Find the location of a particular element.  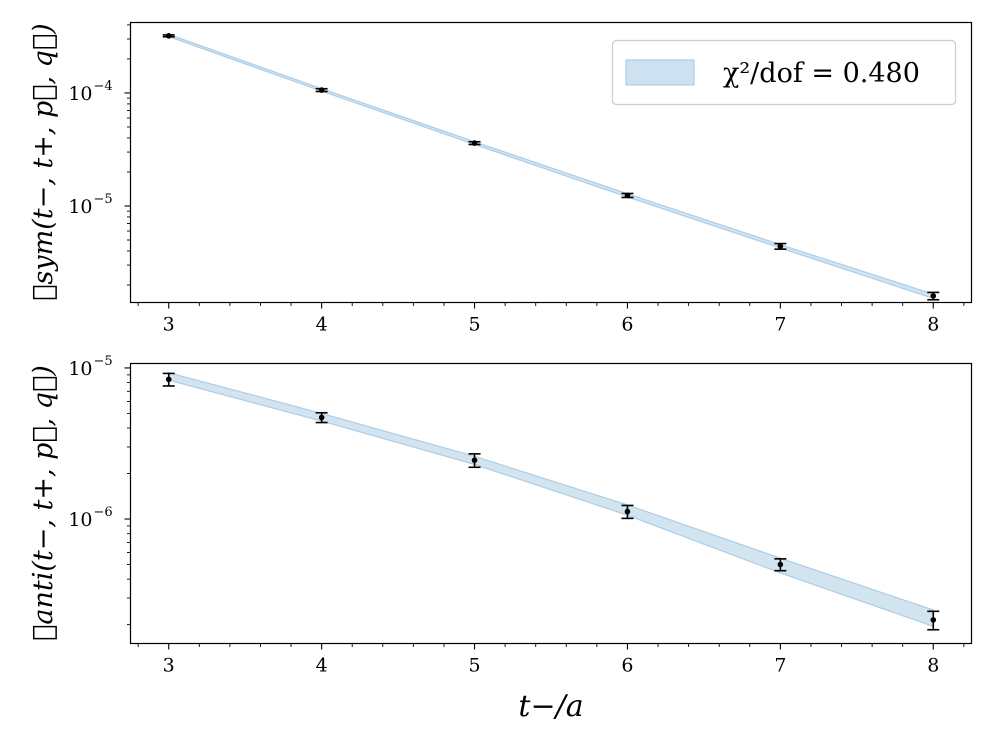

legend-frame is located at coordinates (784, 72).